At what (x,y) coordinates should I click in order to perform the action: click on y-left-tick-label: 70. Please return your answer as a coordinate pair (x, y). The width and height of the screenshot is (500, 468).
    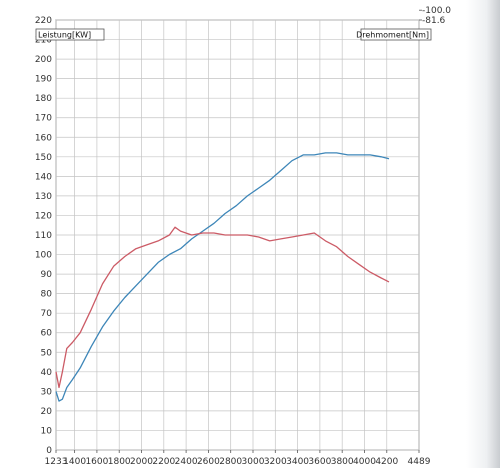
    Looking at the image, I should click on (47, 314).